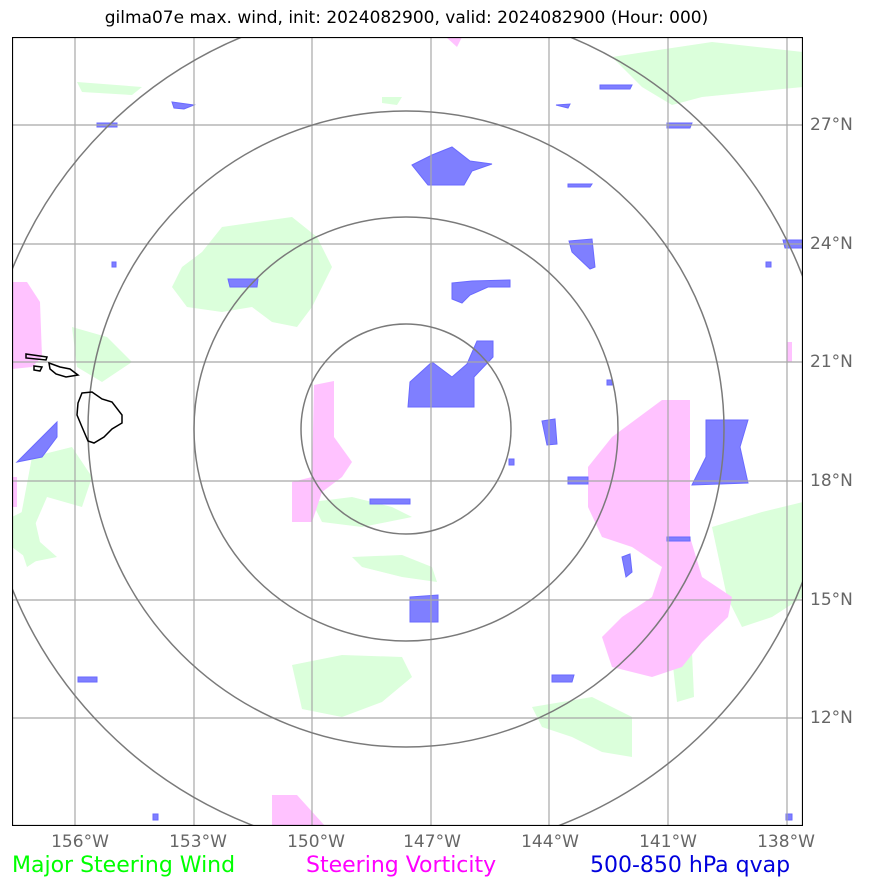 This screenshot has width=873, height=891. What do you see at coordinates (831, 125) in the screenshot?
I see `lat-label-27n: 27°N` at bounding box center [831, 125].